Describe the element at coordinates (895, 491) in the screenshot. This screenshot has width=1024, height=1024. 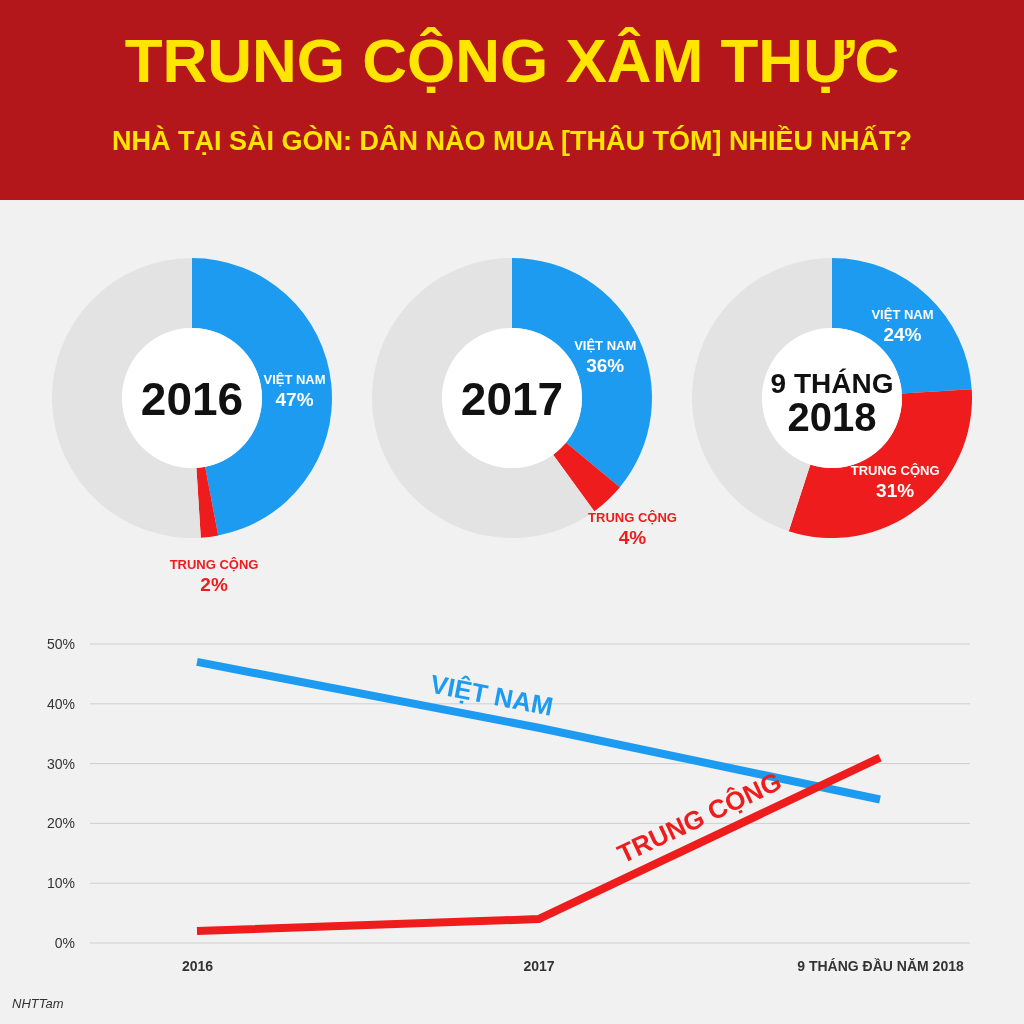
I see `data-label: 31%` at that location.